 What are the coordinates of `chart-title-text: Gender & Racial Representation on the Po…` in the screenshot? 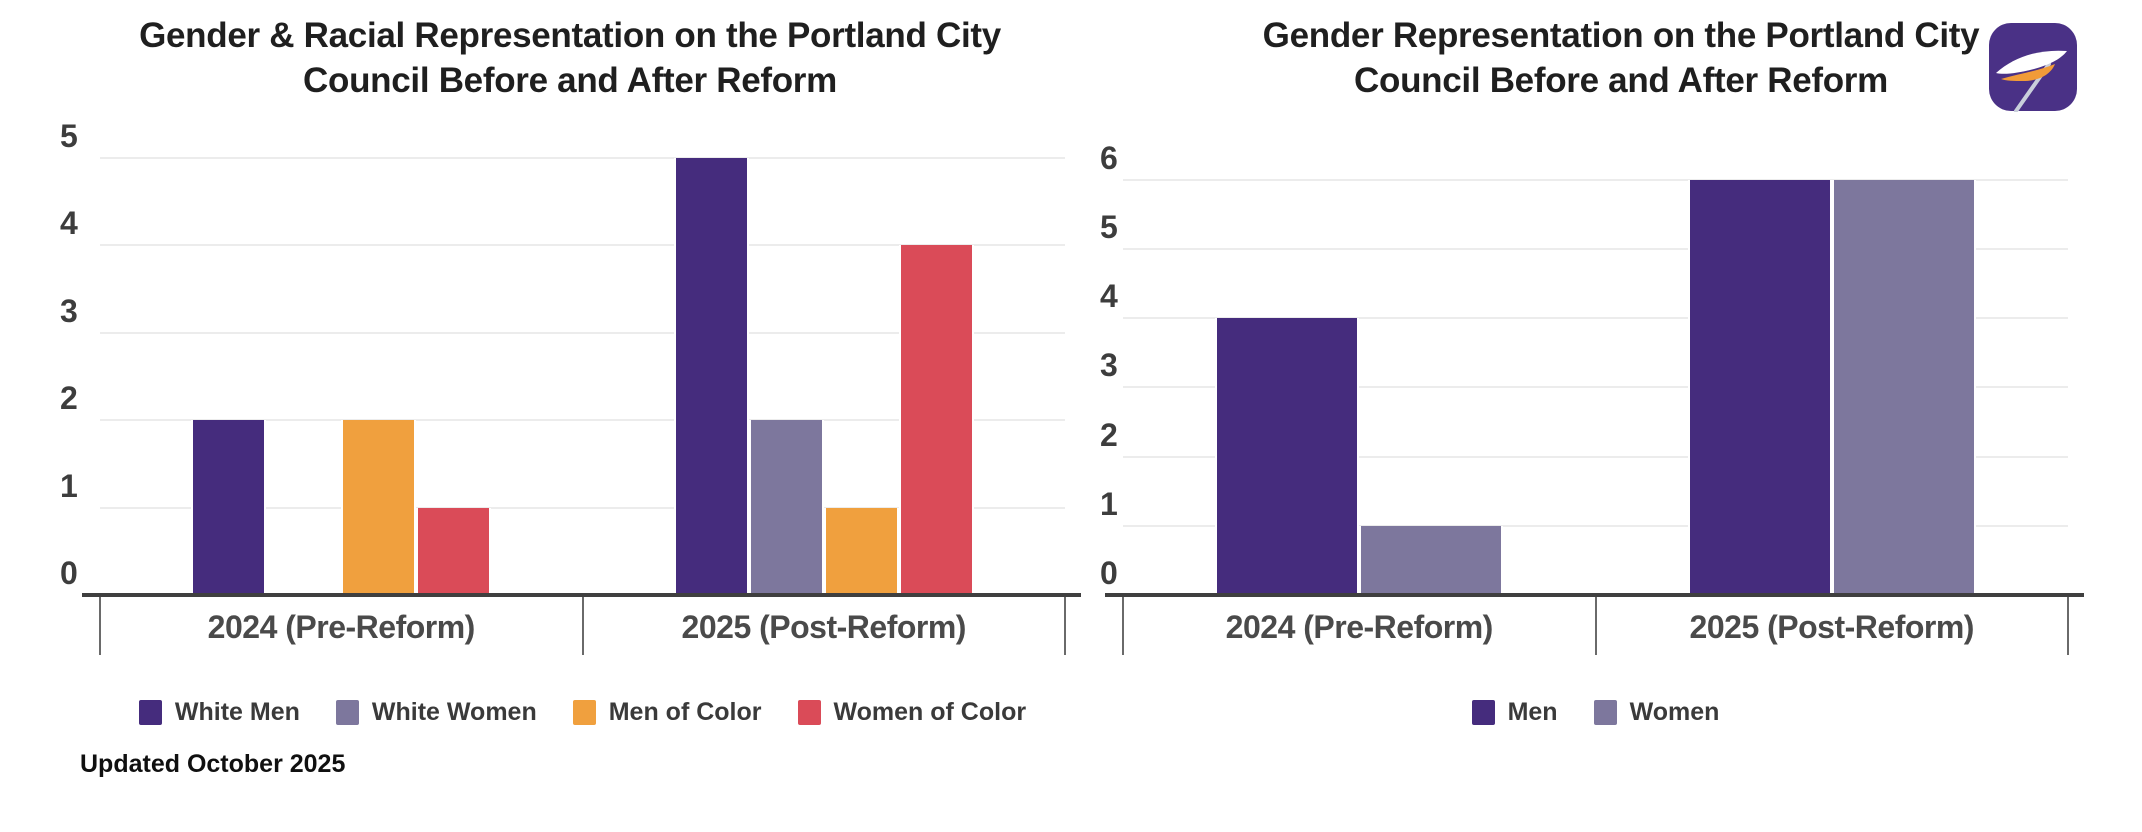 It's located at (570, 58).